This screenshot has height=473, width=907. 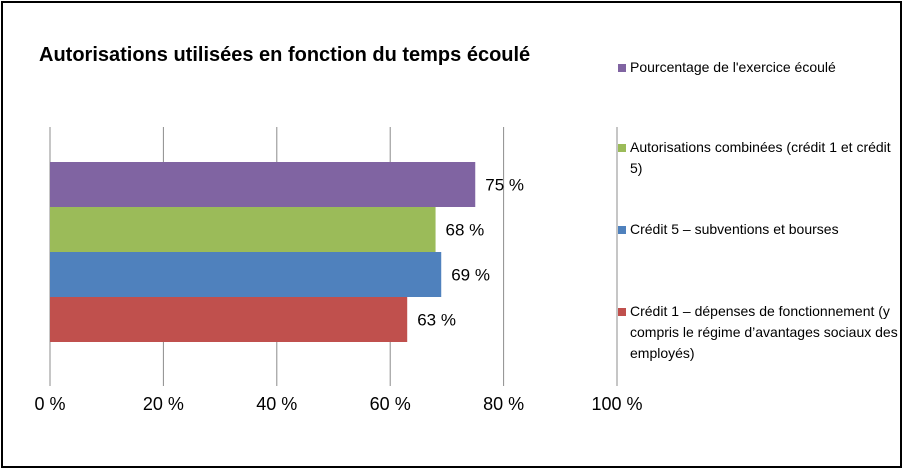 I want to click on legend-item: Pourcentage de l'exercice écoulé, so click(x=758, y=67).